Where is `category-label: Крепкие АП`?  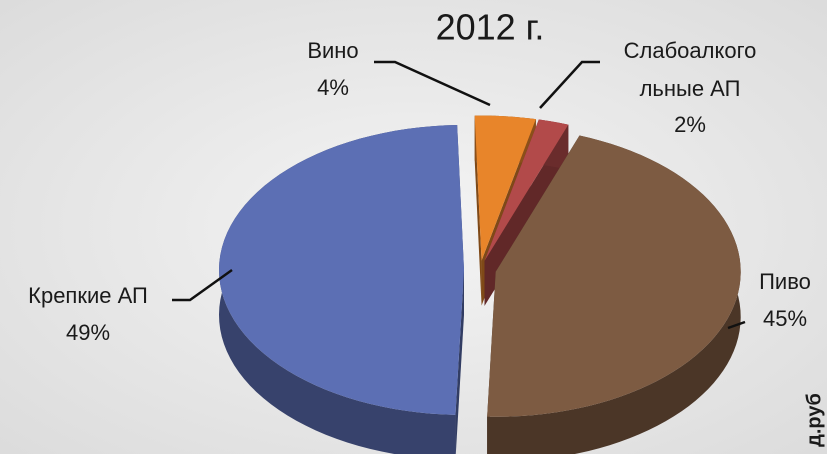
category-label: Крепкие АП is located at coordinates (88, 295).